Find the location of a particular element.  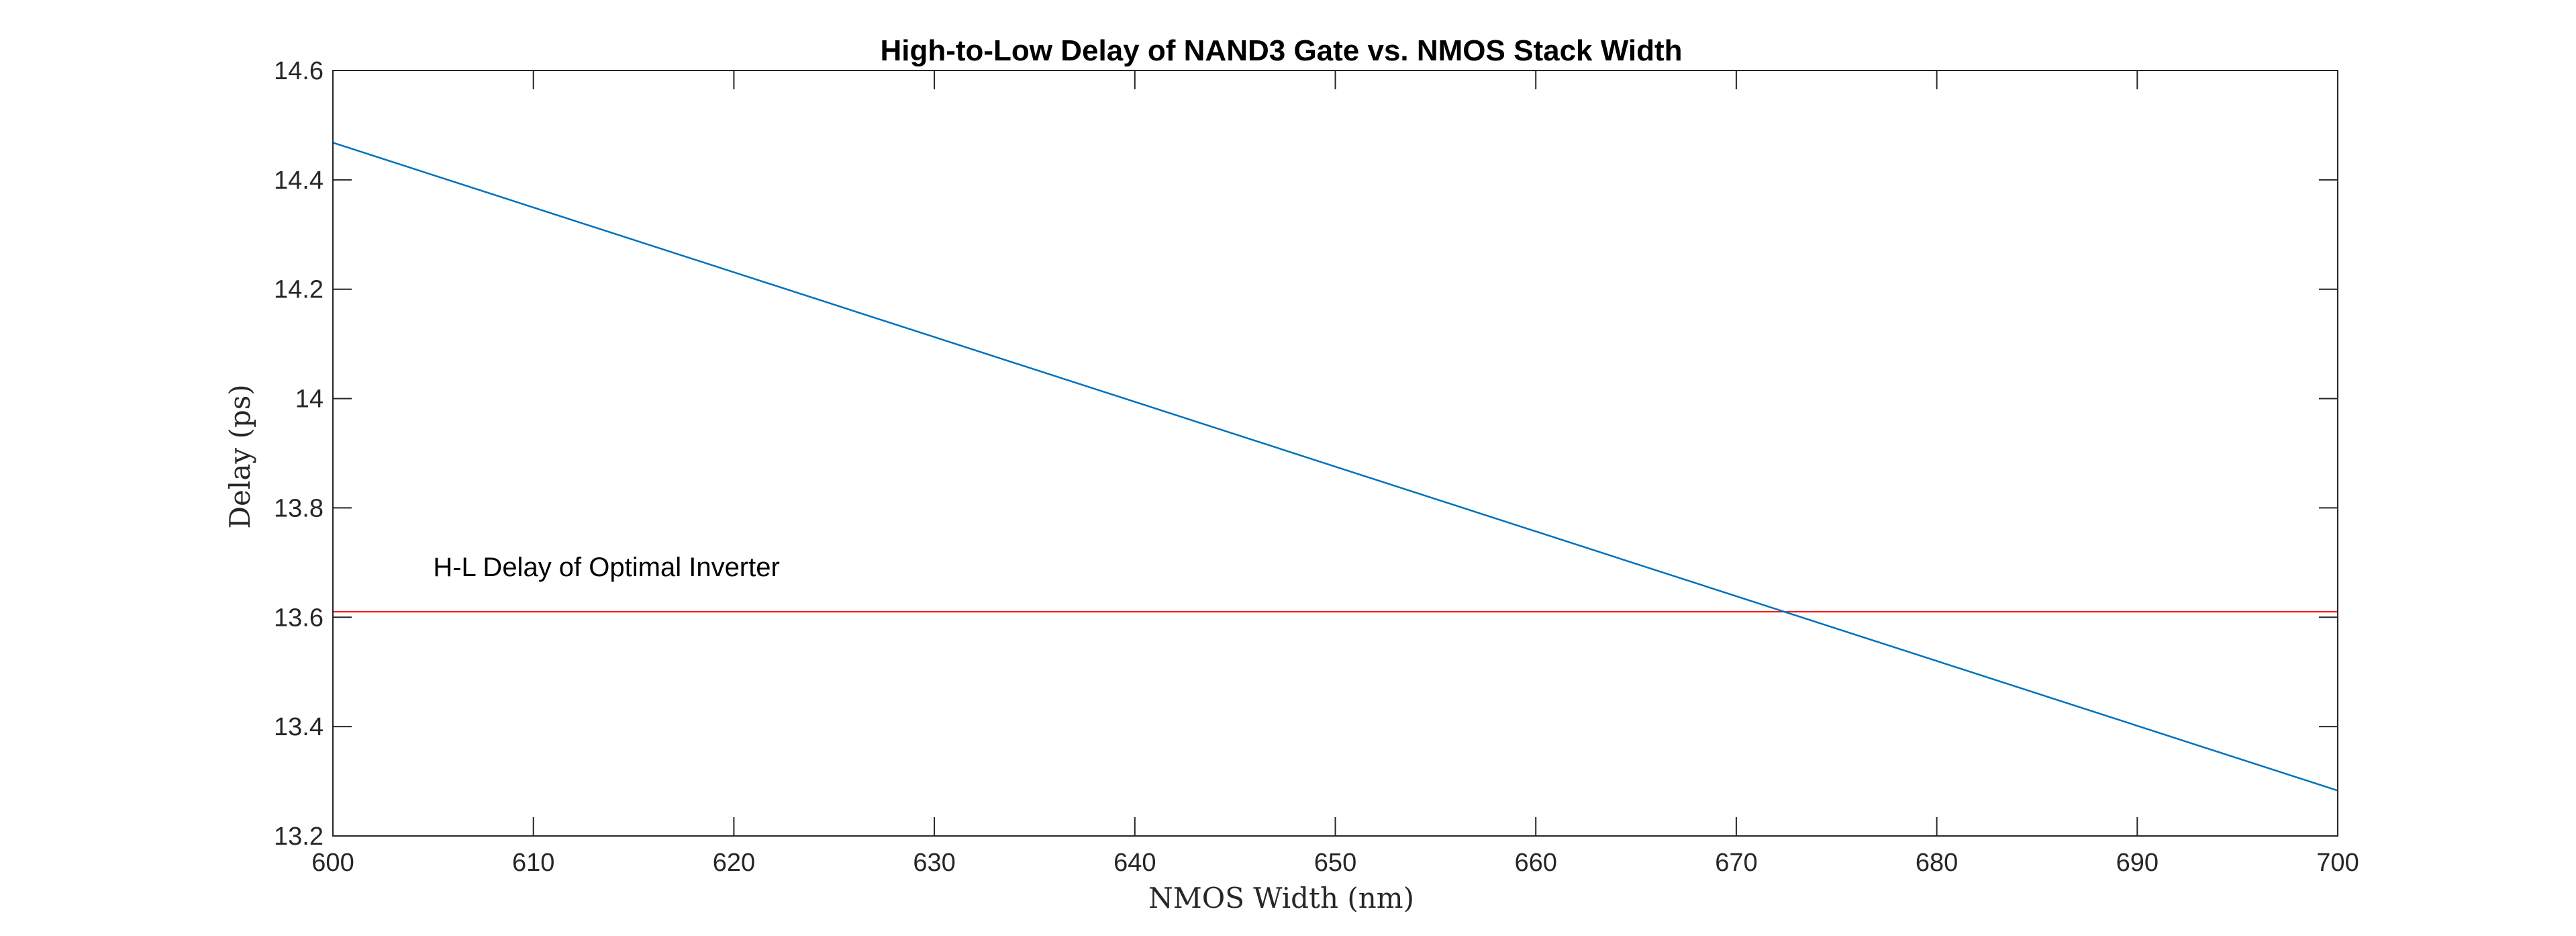

x-tick-label: 700 is located at coordinates (2337, 863).